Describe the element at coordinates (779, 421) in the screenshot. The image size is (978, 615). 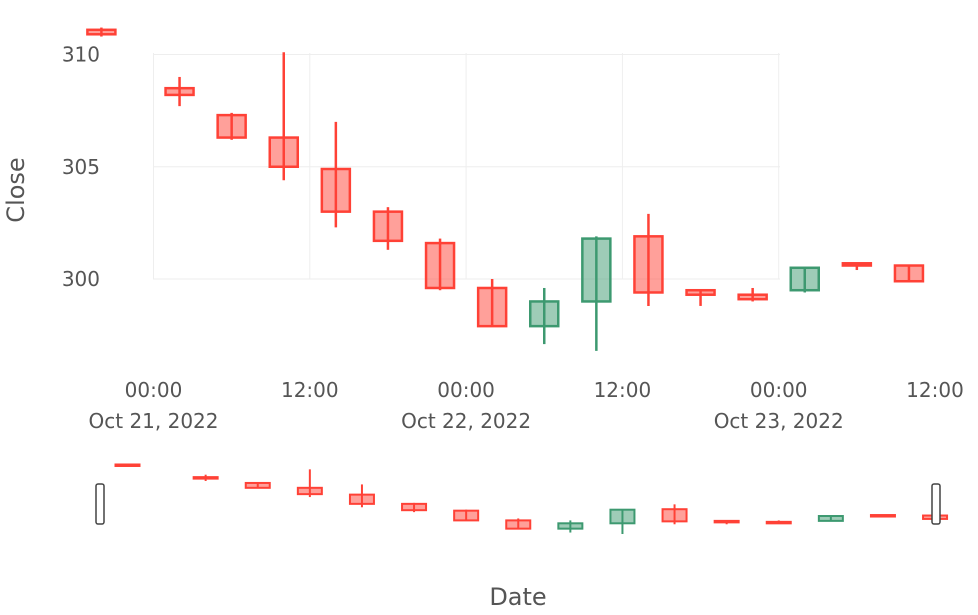
I see `x-tick-date-label: Oct 23, 2022` at that location.